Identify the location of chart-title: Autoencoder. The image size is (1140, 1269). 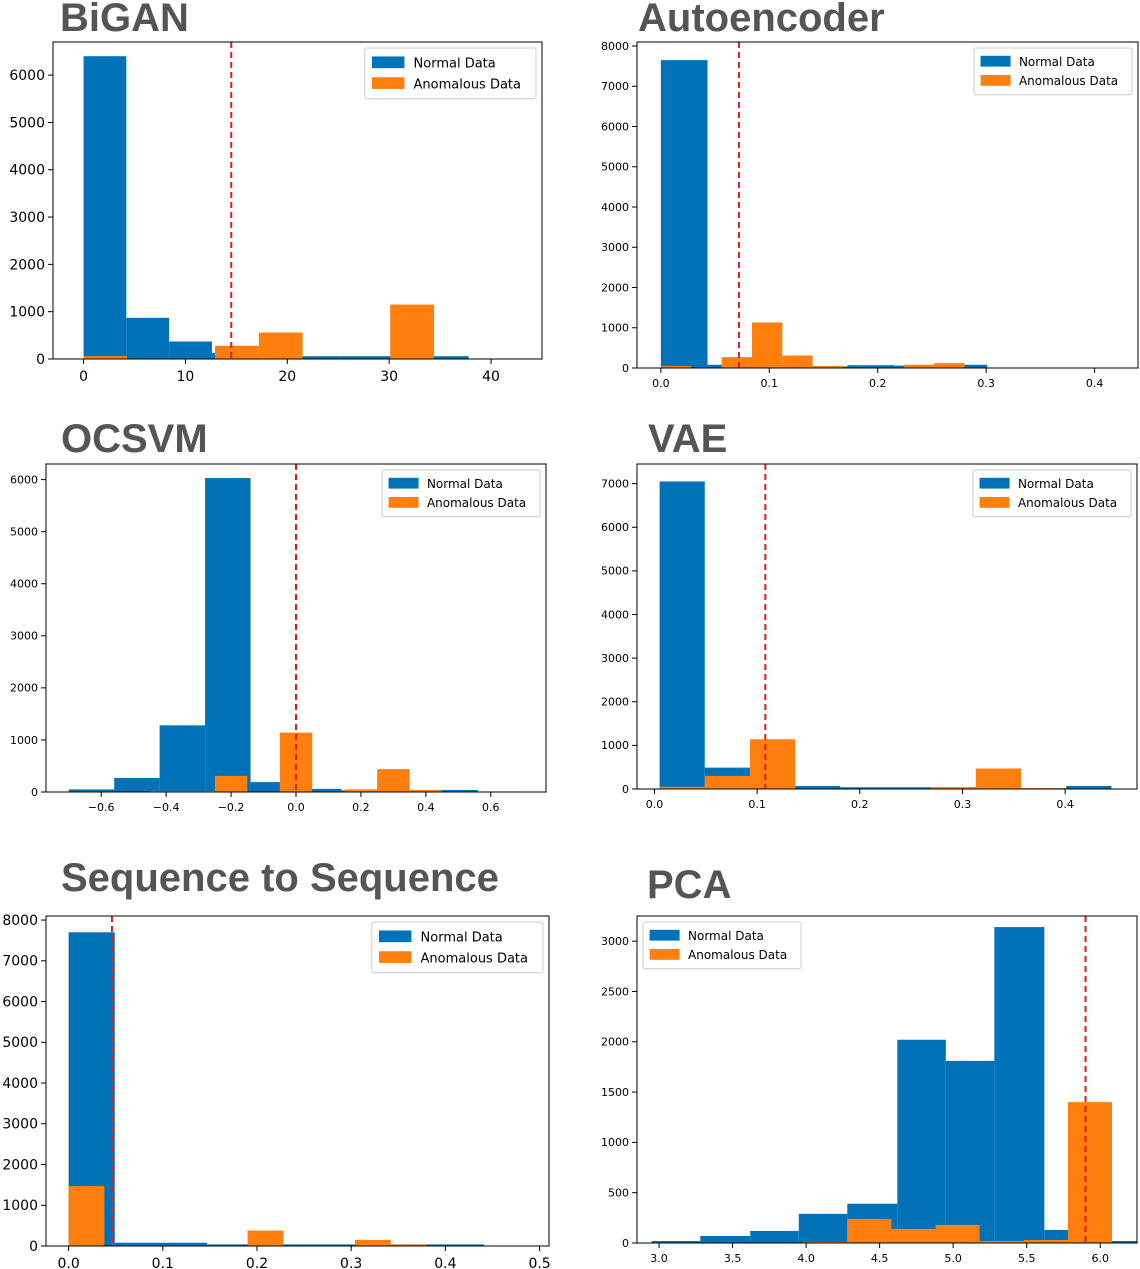
(761, 20).